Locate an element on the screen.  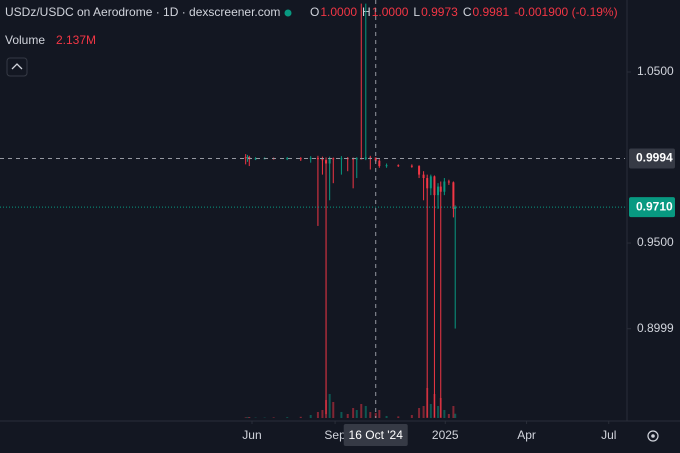
crosshair-y-tag is located at coordinates (652, 158).